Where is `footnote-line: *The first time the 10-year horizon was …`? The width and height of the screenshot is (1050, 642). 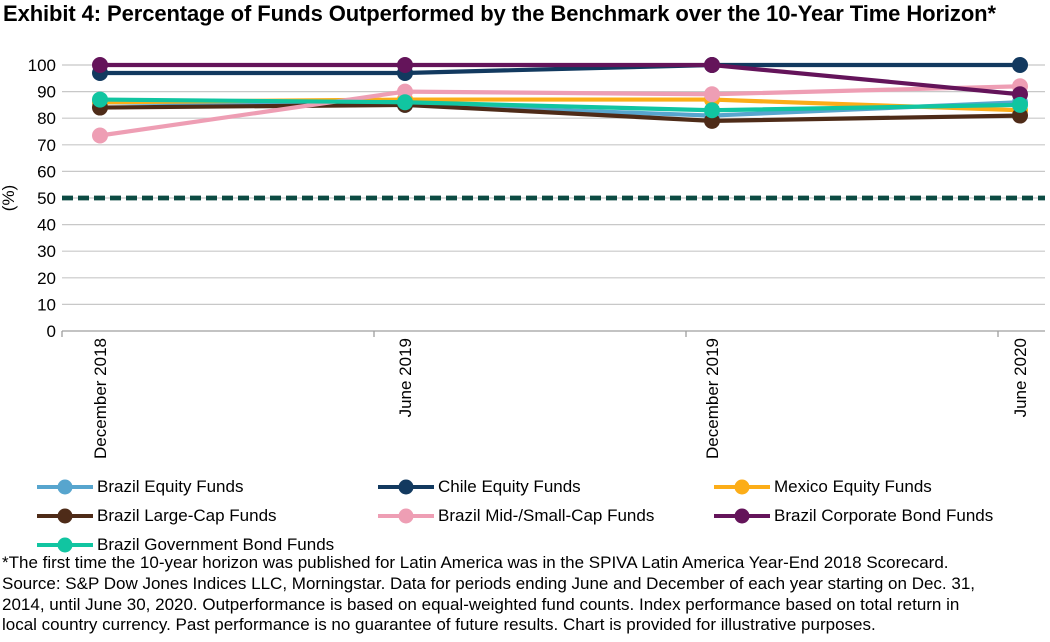
footnote-line: *The first time the 10-year horizon was … is located at coordinates (475, 562).